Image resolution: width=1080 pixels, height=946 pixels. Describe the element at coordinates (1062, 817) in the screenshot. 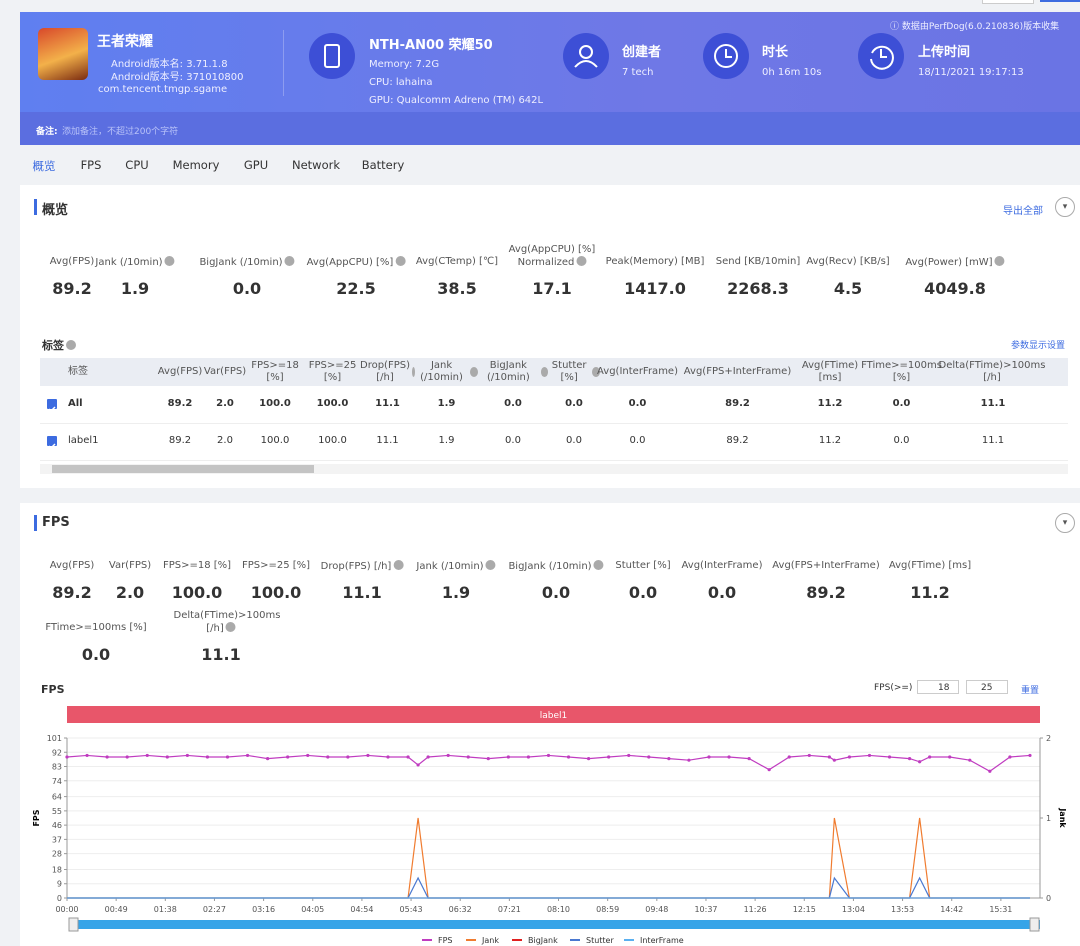

I see `y2-axis-title: Jank` at that location.